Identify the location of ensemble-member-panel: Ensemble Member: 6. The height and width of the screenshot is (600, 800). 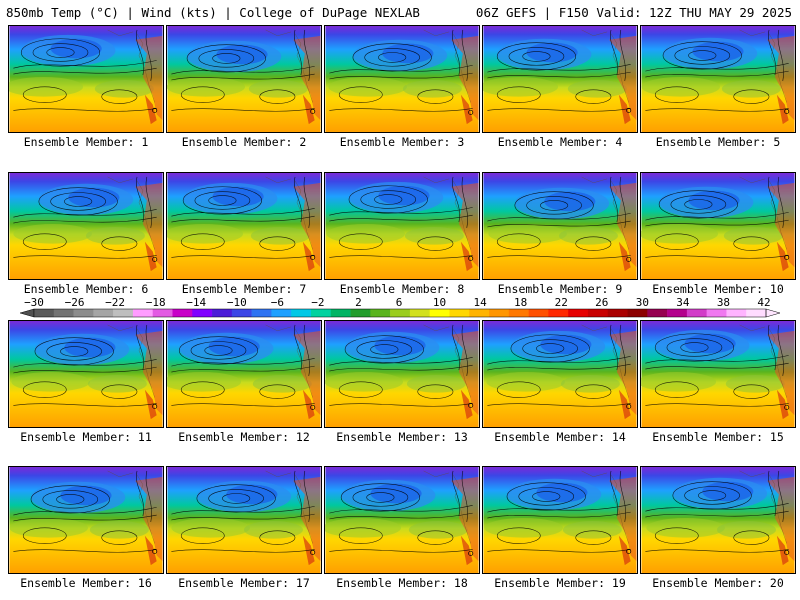
(86, 234).